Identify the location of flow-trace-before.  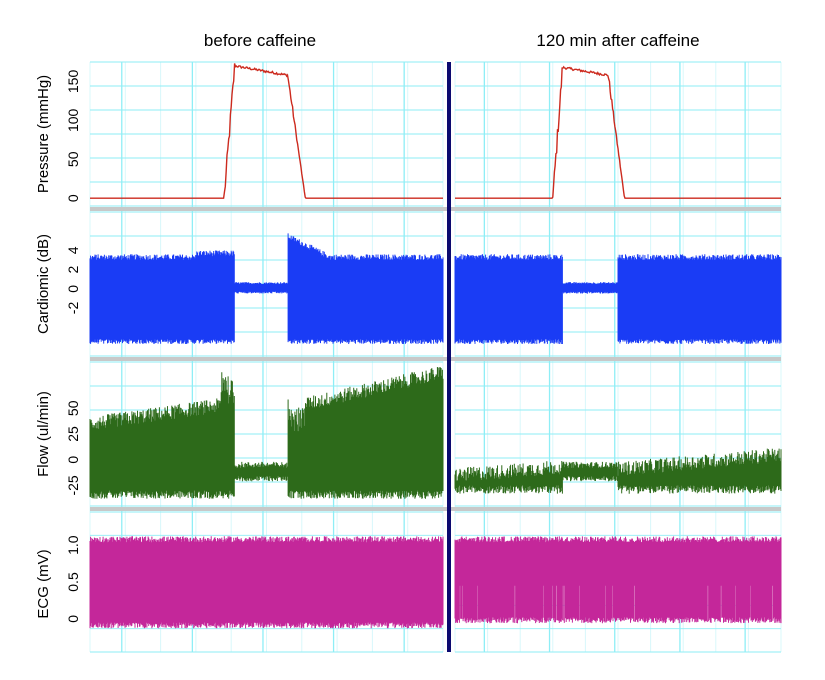
(266, 433).